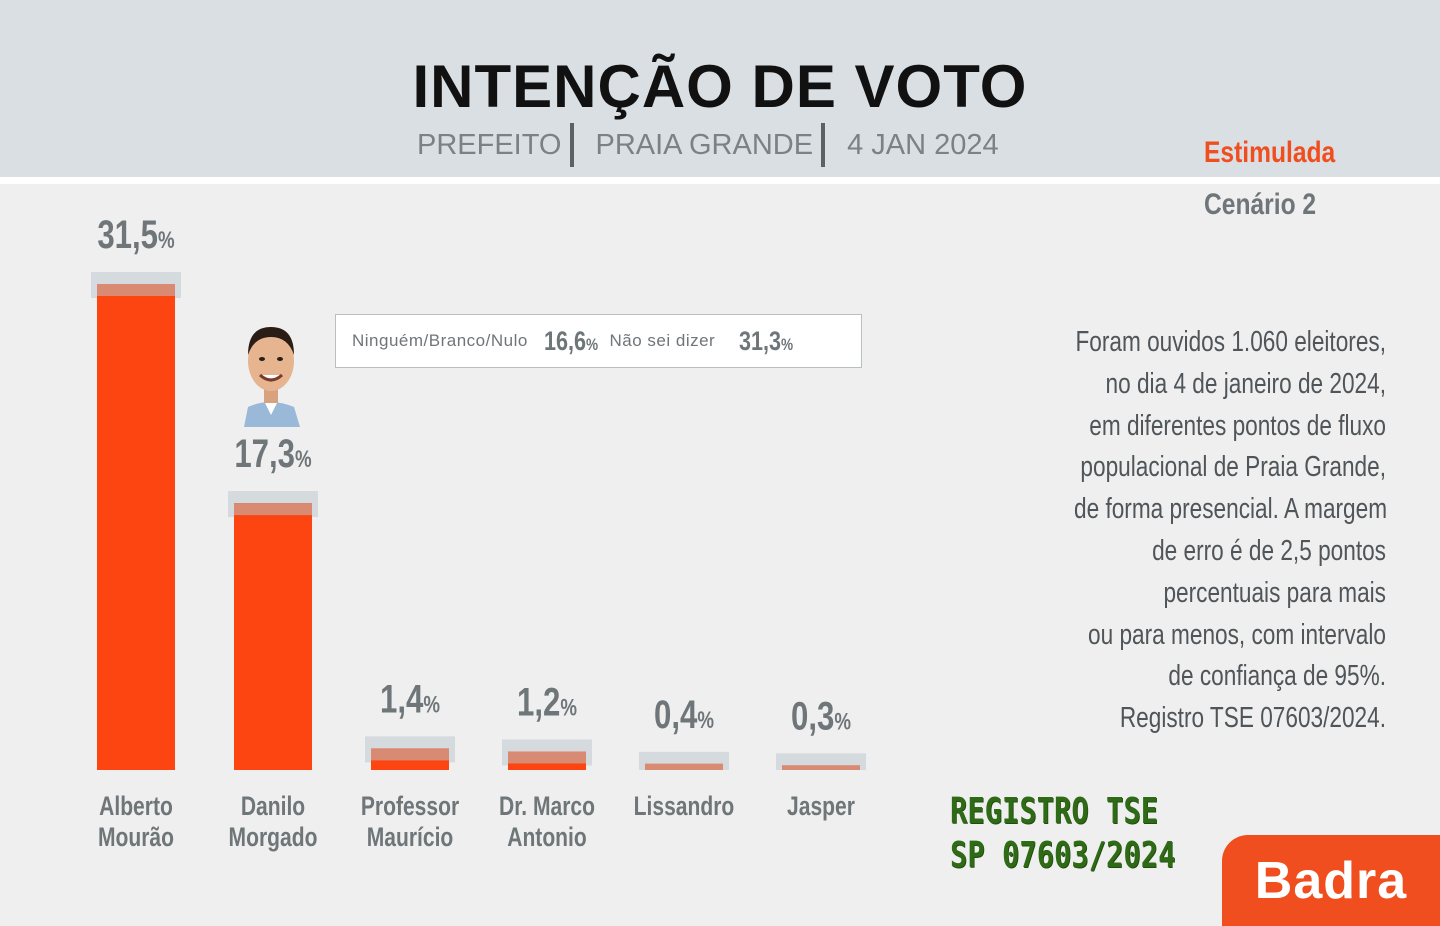  What do you see at coordinates (1270, 152) in the screenshot?
I see `survey-type-tag: Estimulada` at bounding box center [1270, 152].